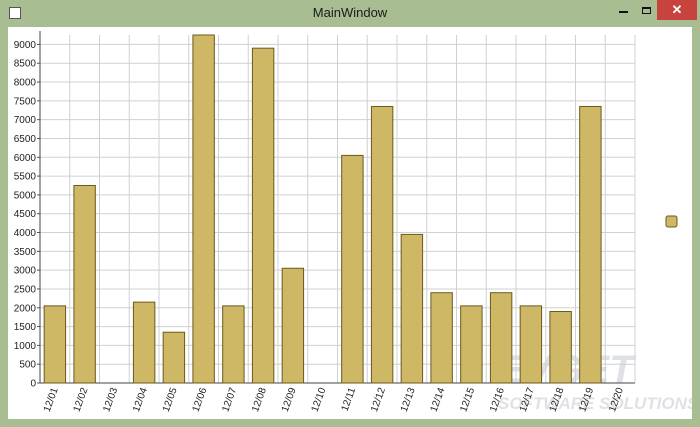  Describe the element at coordinates (25, 308) in the screenshot. I see `y-tick-label: 2000` at that location.